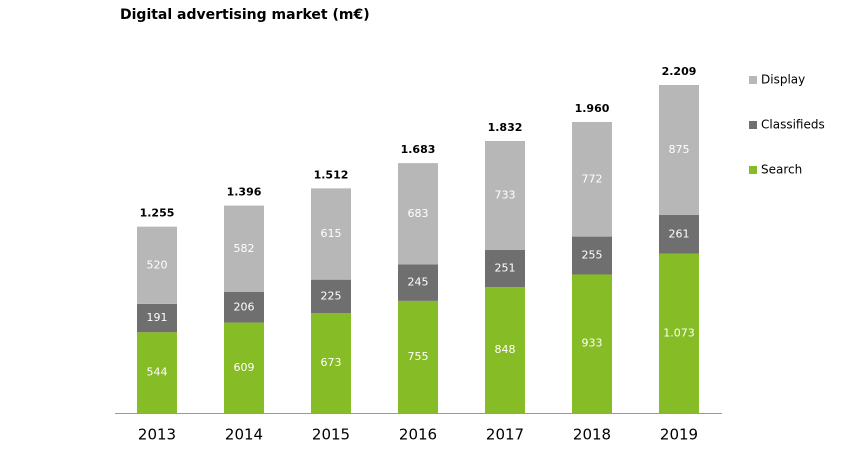 This screenshot has width=849, height=449. I want to click on segment-label: 933, so click(592, 343).